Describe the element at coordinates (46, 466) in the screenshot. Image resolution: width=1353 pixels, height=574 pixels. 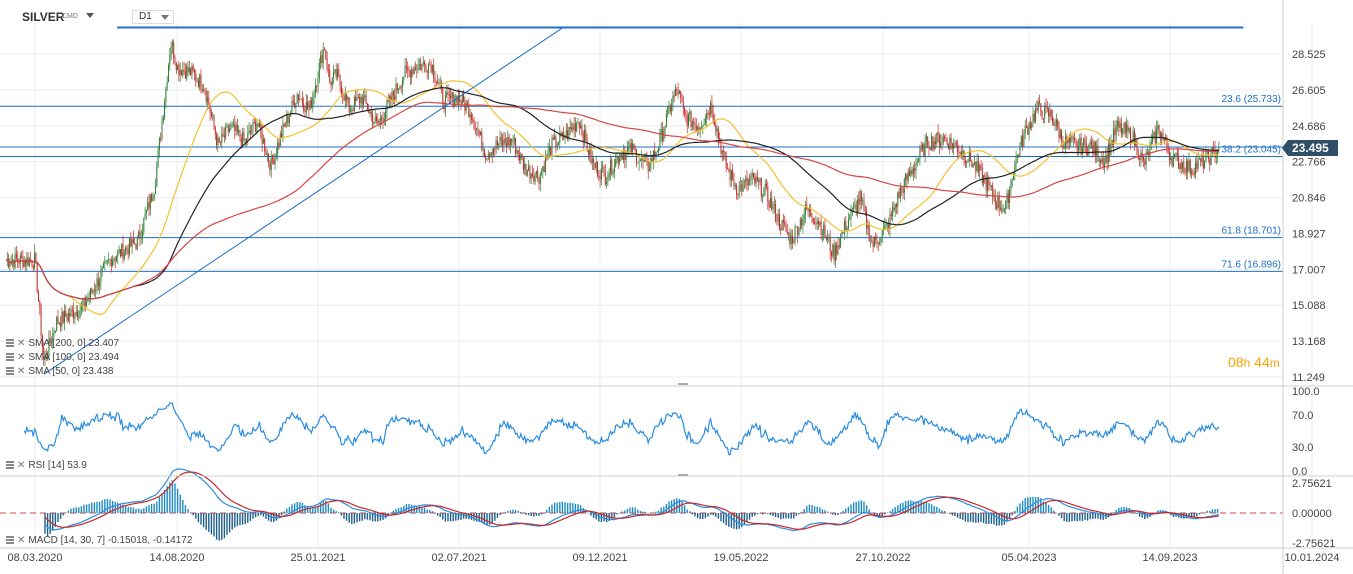
I see `indicator-legend-rsi: ✕ RSI [14] 53.9` at that location.